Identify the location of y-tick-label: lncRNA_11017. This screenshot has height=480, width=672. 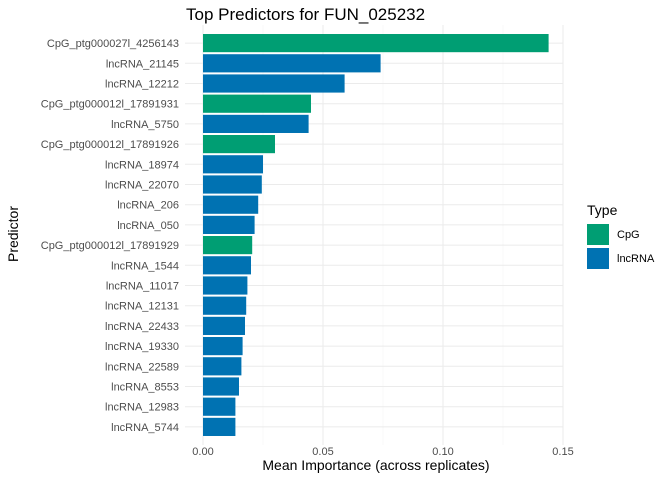
(142, 287).